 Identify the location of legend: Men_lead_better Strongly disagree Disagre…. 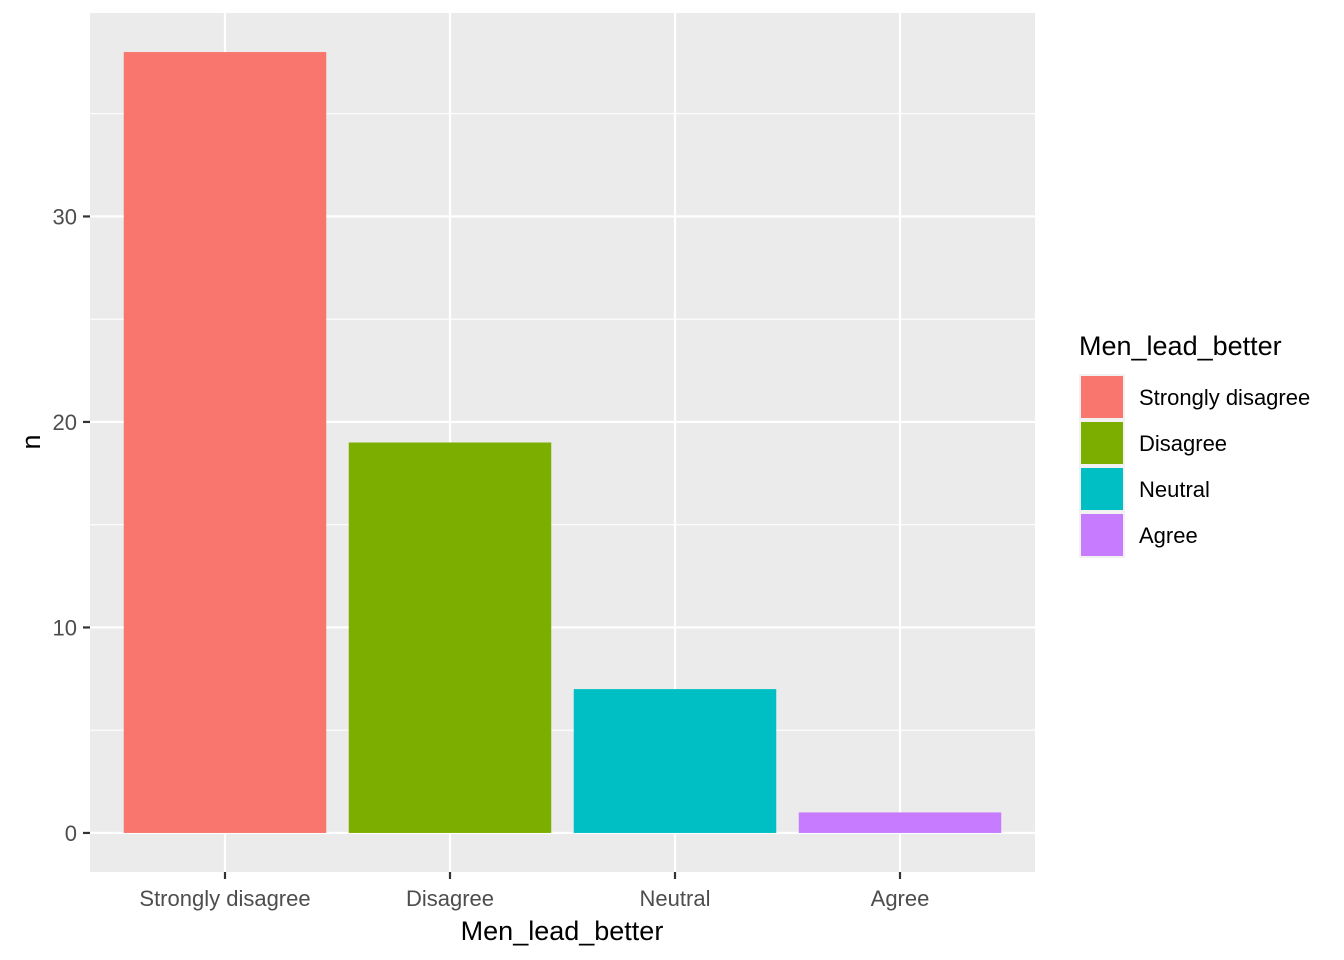
(1194, 444).